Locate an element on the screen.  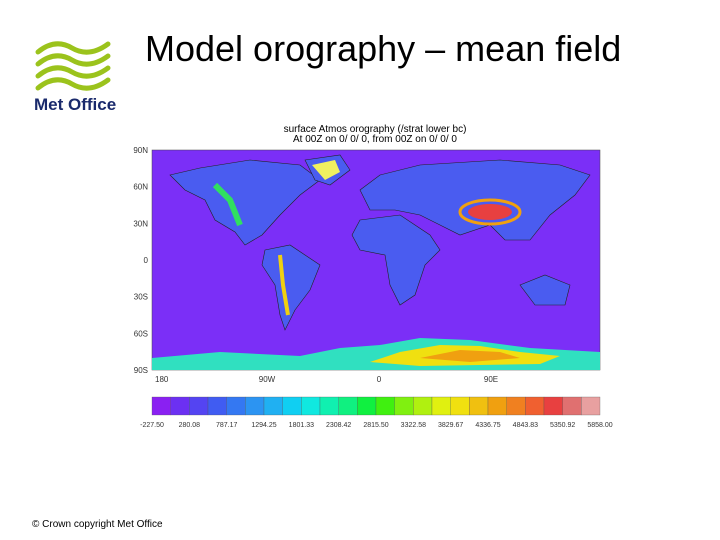
colorbar-label: 3829.67 is located at coordinates (450, 425).